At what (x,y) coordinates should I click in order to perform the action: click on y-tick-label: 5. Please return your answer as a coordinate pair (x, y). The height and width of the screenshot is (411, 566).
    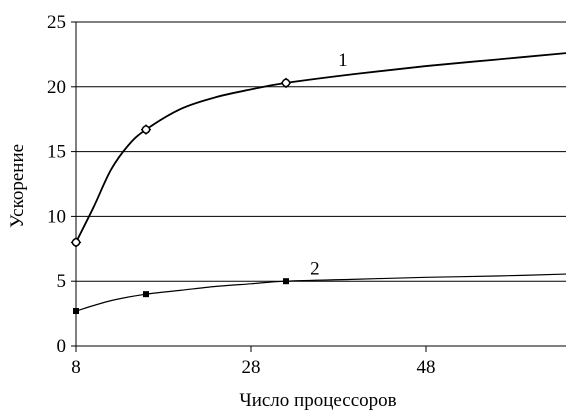
    Looking at the image, I should click on (62, 281).